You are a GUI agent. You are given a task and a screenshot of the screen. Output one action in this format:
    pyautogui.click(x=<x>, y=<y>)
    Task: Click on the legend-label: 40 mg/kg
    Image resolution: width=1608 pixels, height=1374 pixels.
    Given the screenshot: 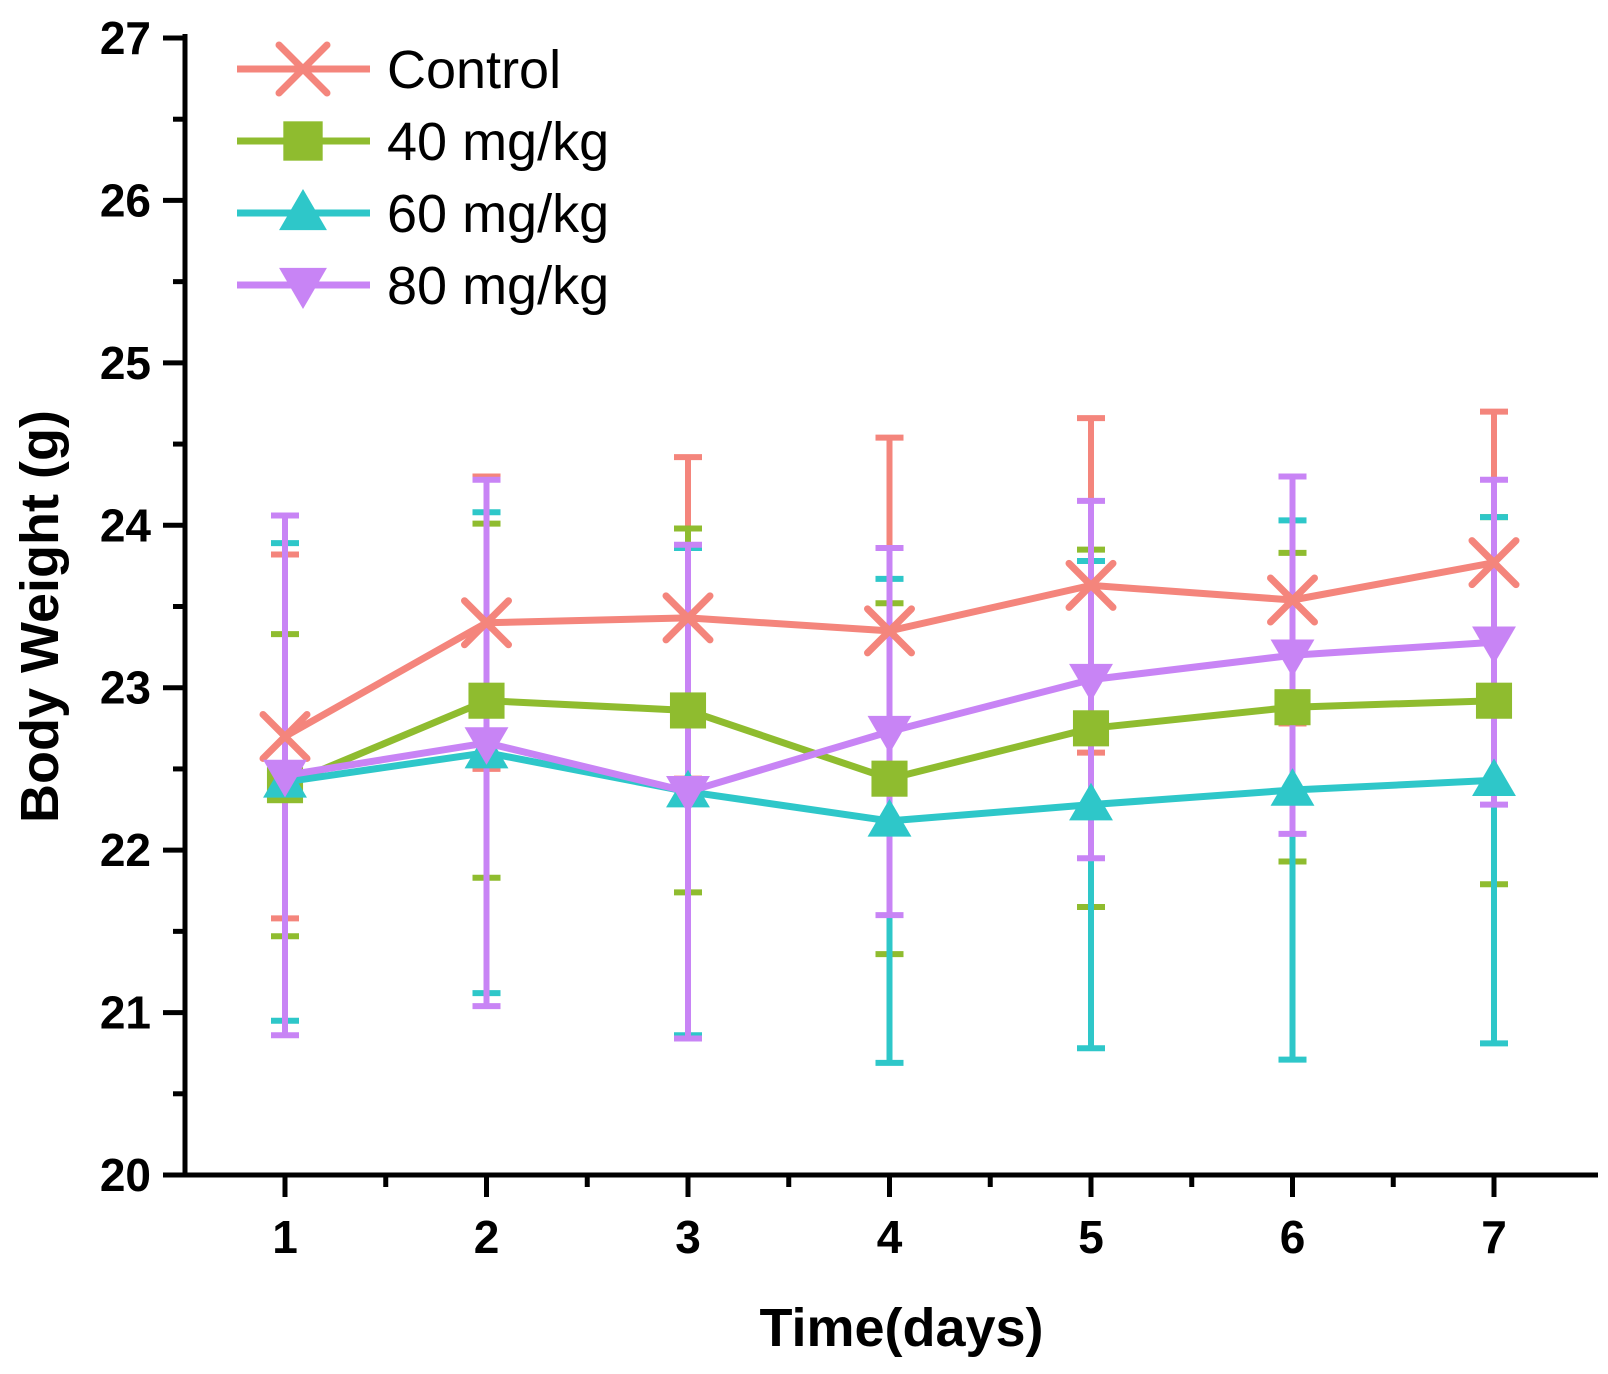 What is the action you would take?
    pyautogui.click(x=498, y=142)
    